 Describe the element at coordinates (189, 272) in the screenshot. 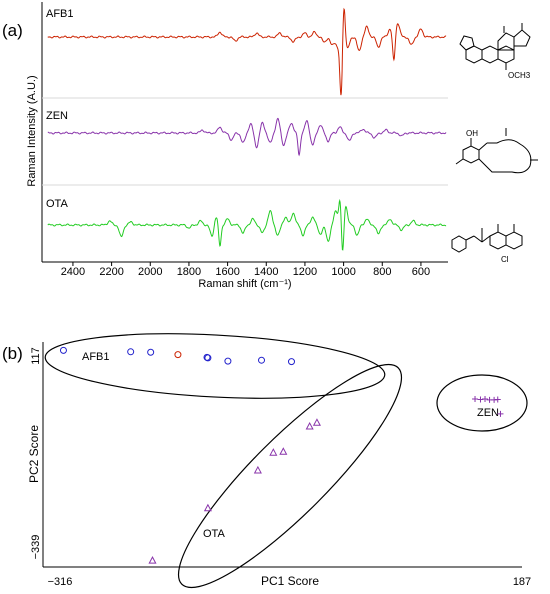

I see `x-tick-label: 1800` at that location.